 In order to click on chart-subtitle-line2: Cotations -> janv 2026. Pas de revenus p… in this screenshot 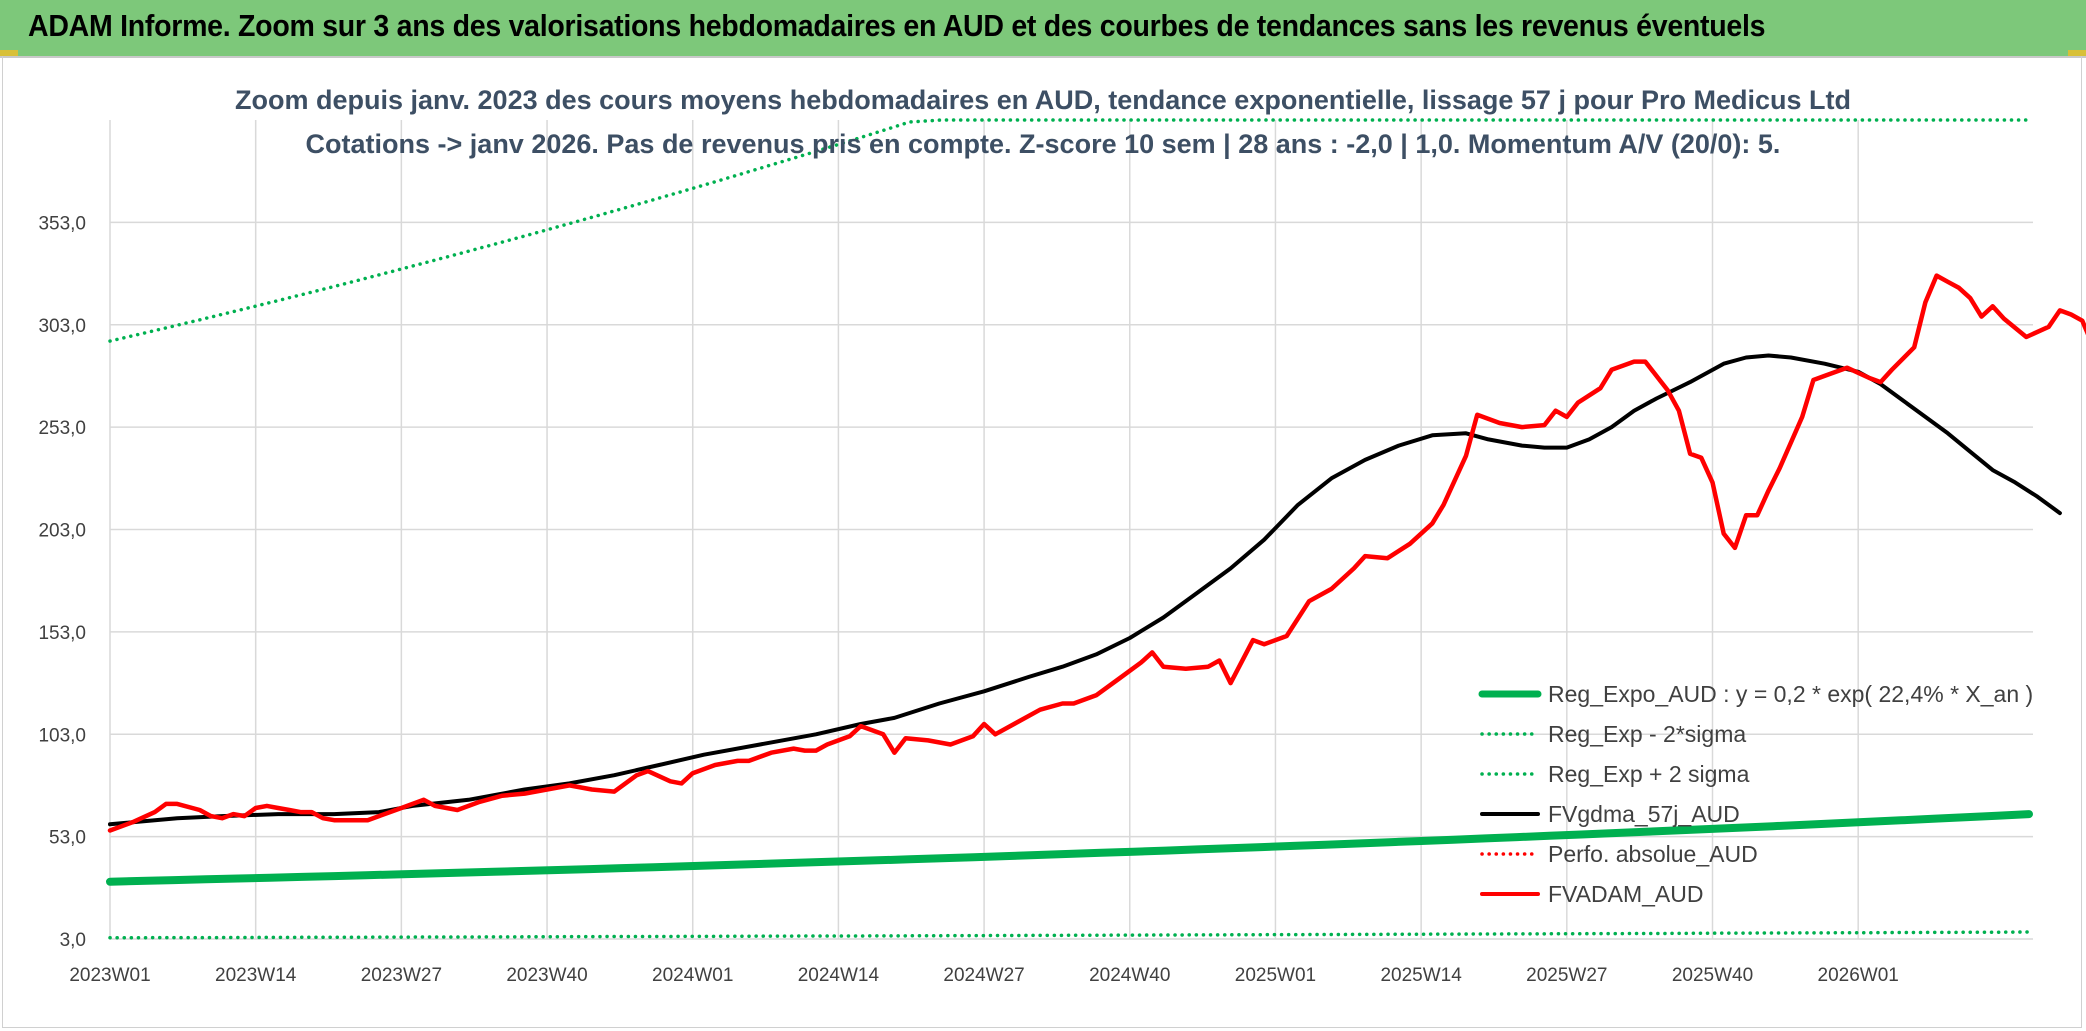, I will do `click(1043, 144)`.